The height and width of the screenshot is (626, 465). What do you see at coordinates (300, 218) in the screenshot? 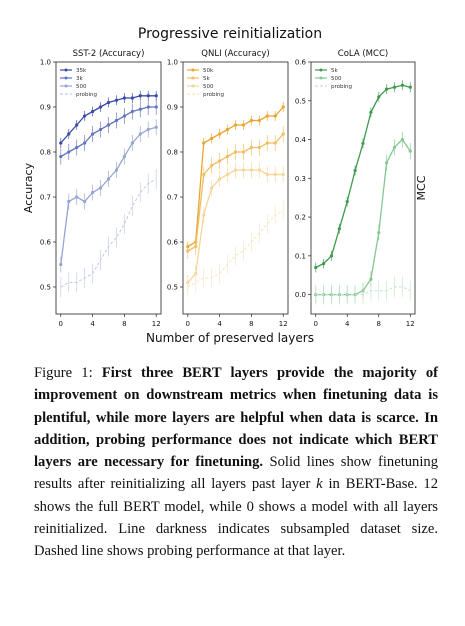
I see `y-tick-label: 0.2` at bounding box center [300, 218].